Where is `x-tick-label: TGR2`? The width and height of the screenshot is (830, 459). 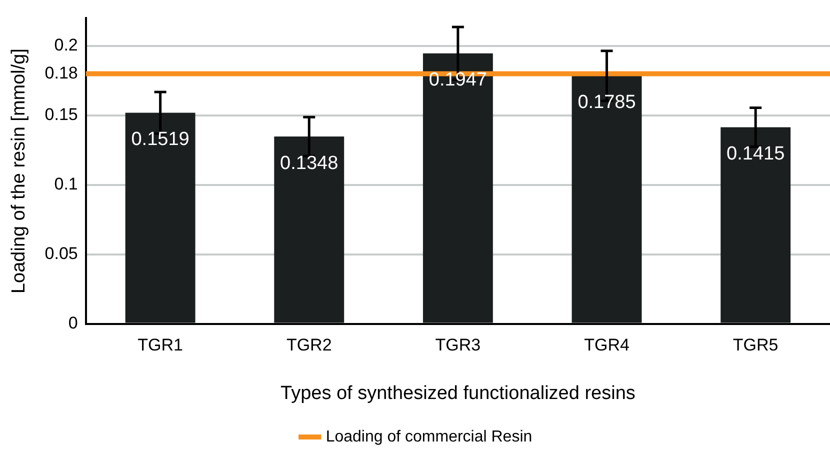 x-tick-label: TGR2 is located at coordinates (309, 345).